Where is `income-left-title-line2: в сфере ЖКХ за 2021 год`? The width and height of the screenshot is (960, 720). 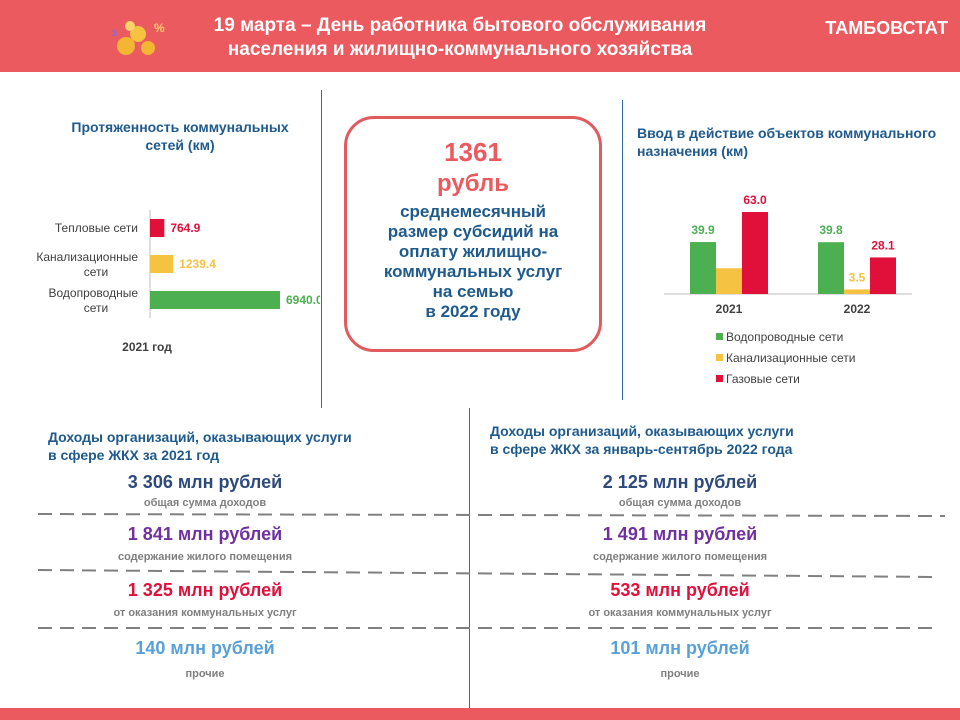
income-left-title-line2: в сфере ЖКХ за 2021 год is located at coordinates (134, 455).